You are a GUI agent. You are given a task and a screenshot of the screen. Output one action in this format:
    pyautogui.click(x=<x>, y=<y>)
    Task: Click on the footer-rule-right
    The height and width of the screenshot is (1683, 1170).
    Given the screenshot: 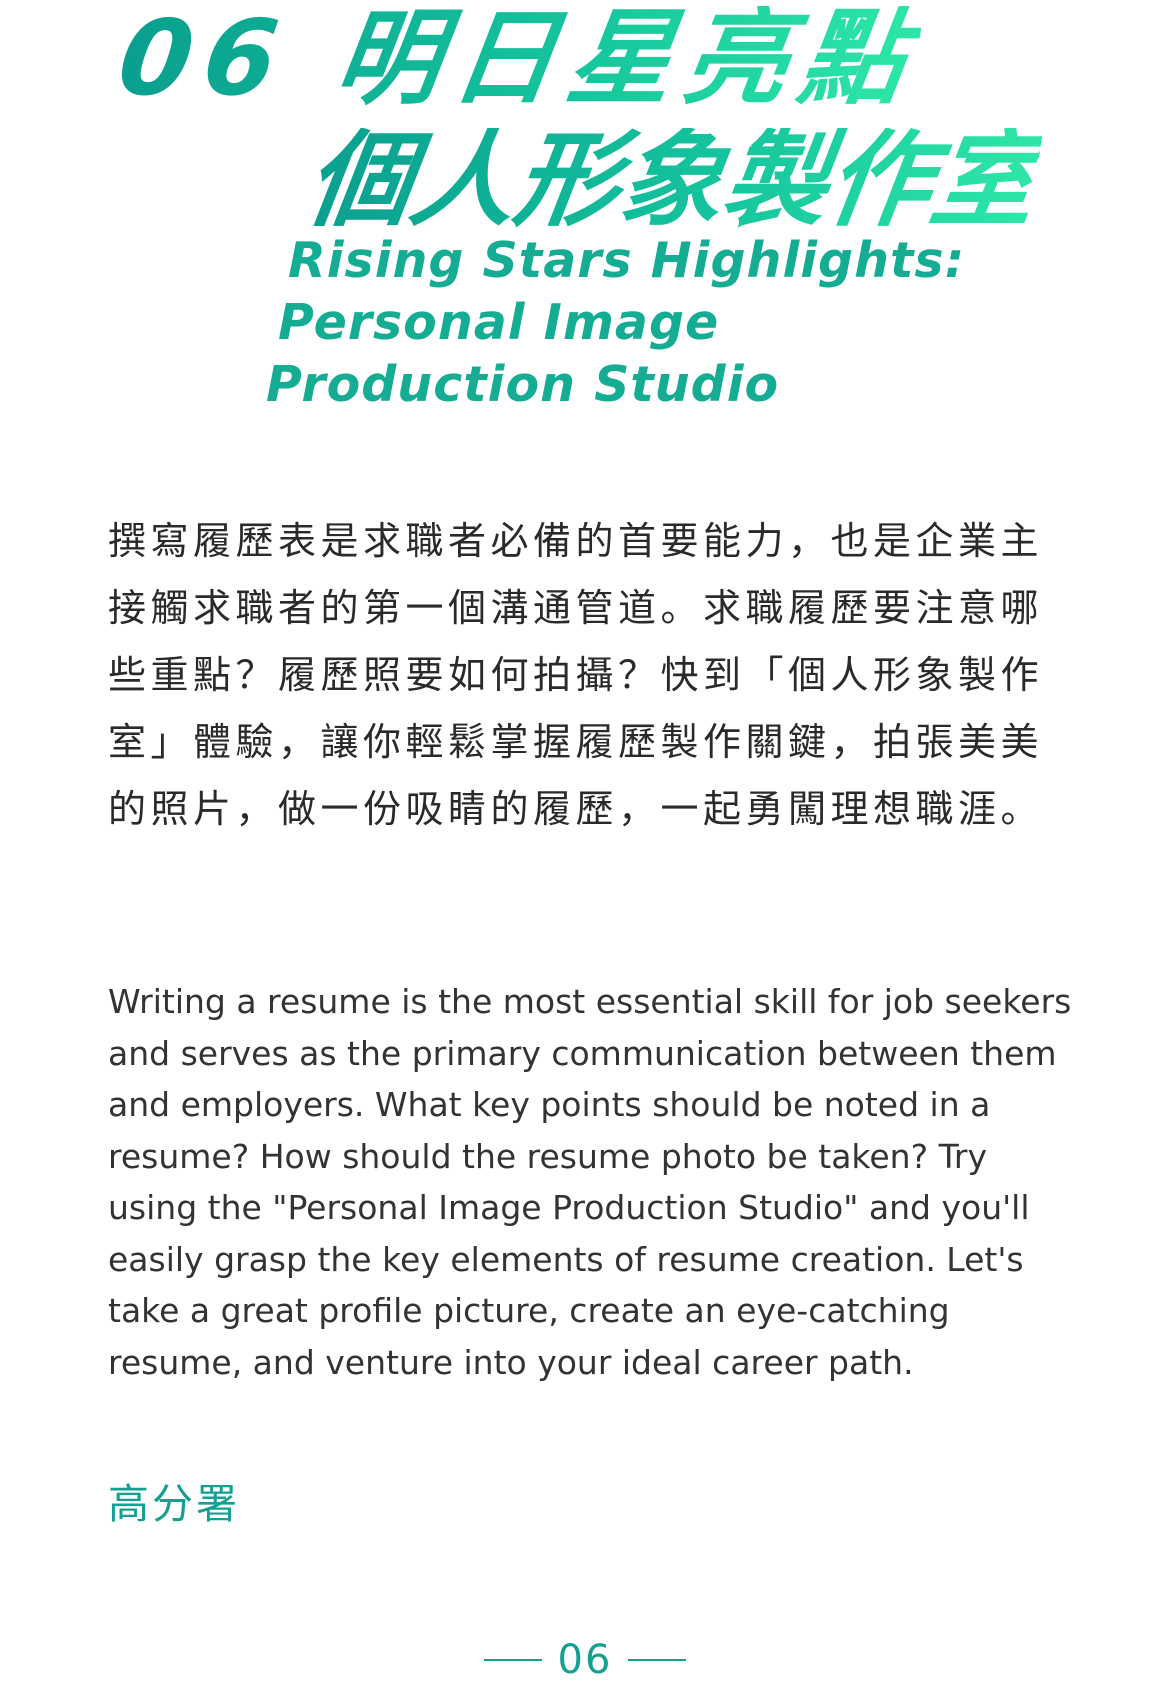 What is the action you would take?
    pyautogui.click(x=657, y=1660)
    